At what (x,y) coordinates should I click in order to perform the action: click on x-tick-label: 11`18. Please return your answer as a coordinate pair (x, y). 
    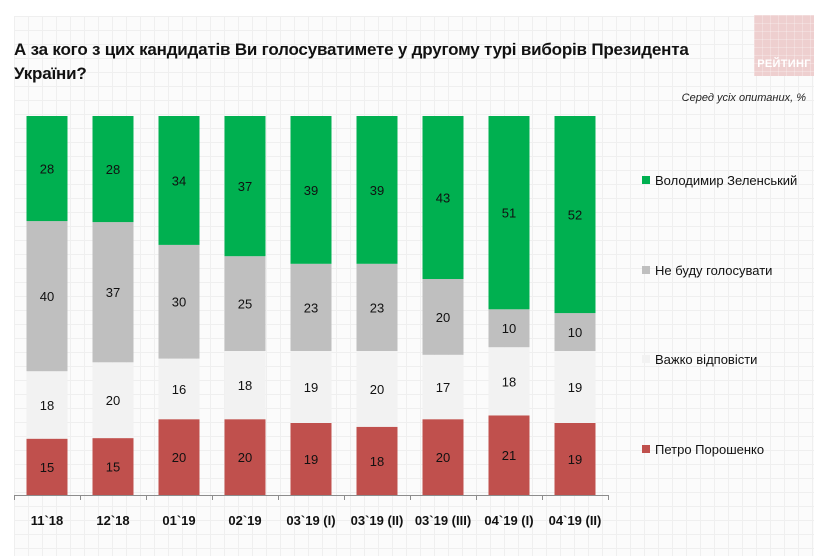
    Looking at the image, I should click on (47, 520).